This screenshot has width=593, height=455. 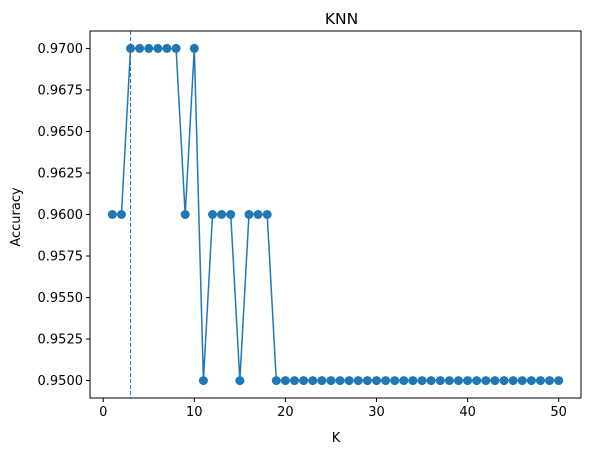 I want to click on x-axis-label: K, so click(x=336, y=438).